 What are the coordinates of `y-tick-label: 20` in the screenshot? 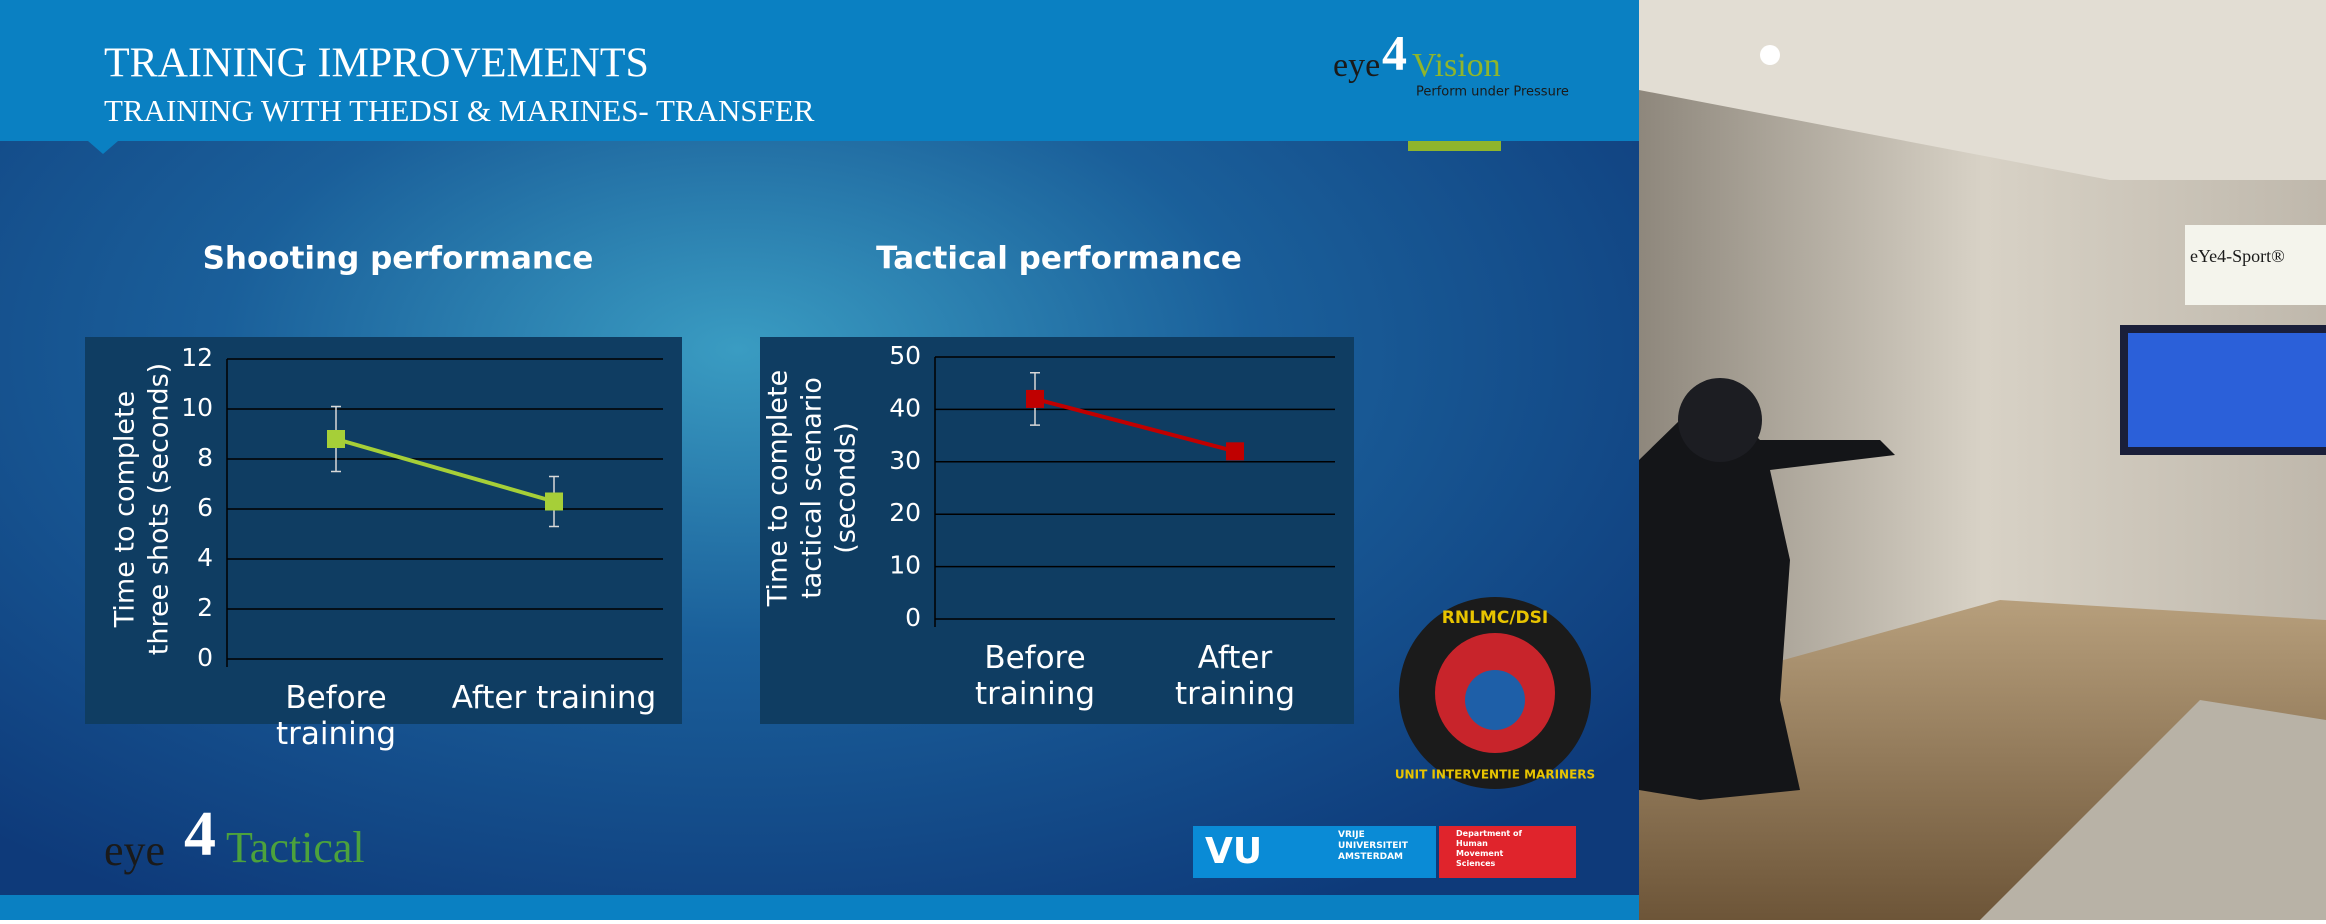 It's located at (905, 512).